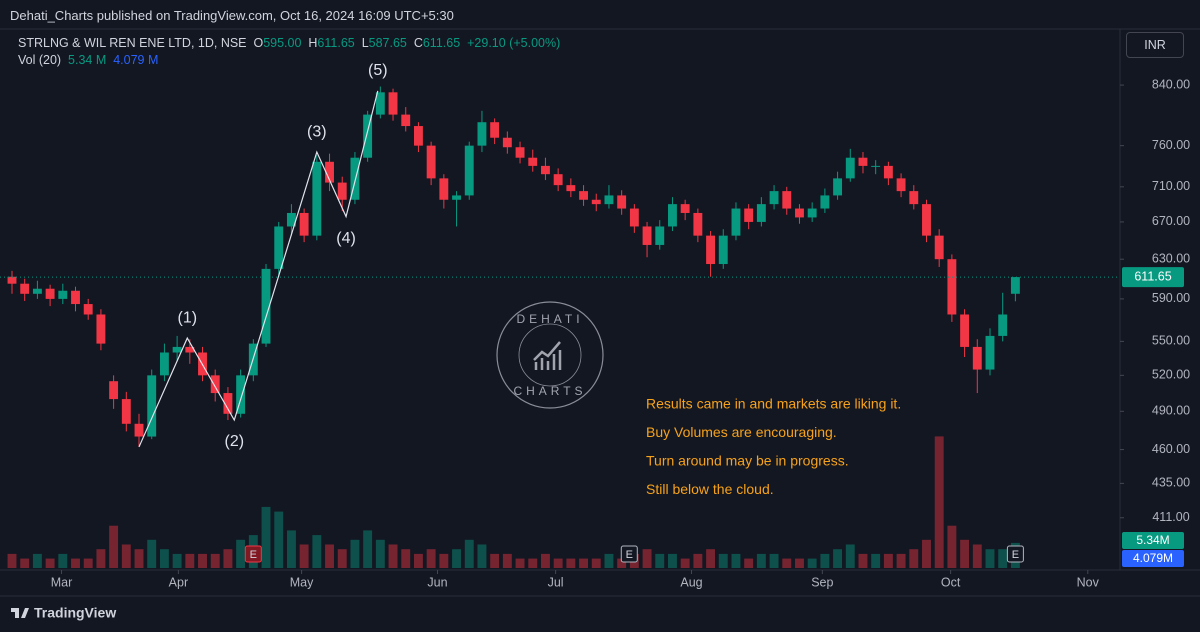 The image size is (1200, 632). I want to click on x-tick-label: Aug, so click(691, 582).